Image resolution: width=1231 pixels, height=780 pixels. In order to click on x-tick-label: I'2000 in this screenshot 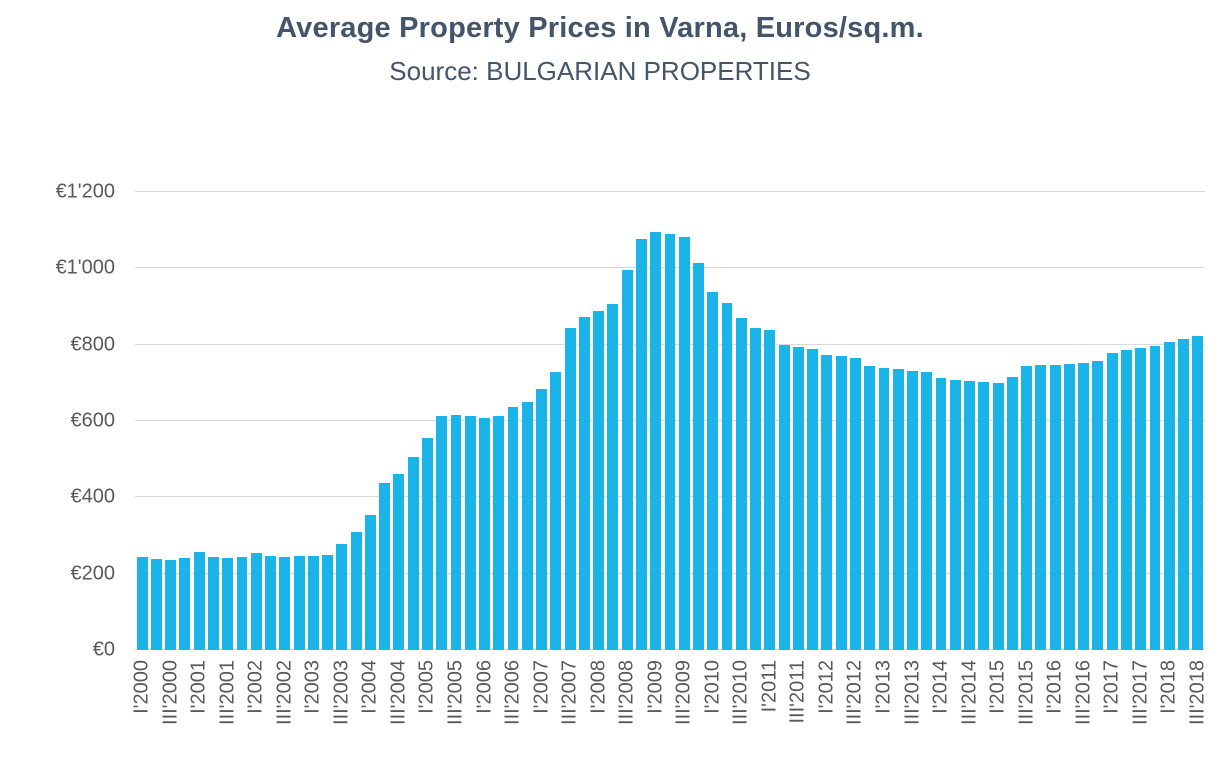, I will do `click(141, 687)`.